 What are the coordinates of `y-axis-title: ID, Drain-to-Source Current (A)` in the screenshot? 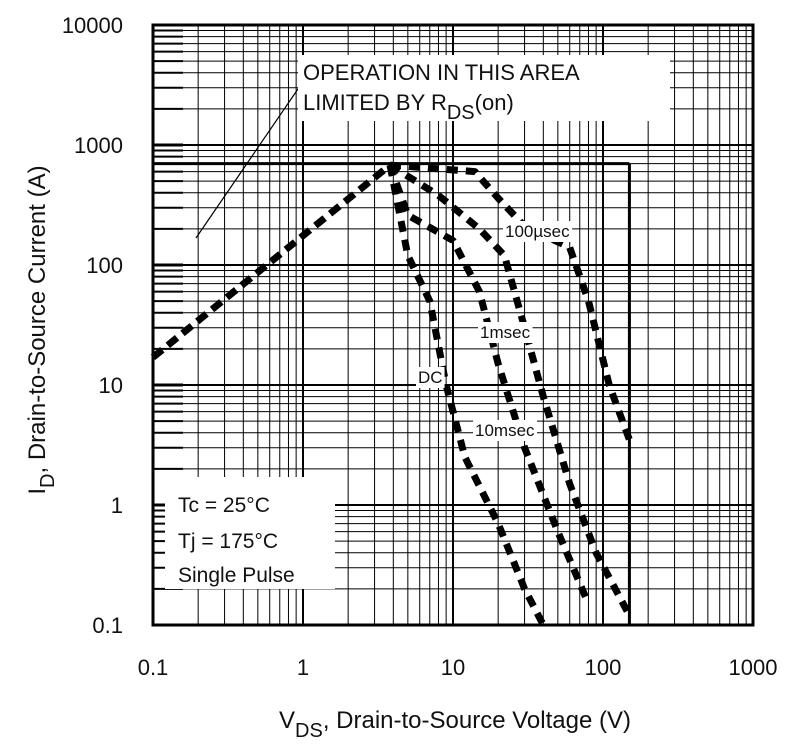 It's located at (41, 329).